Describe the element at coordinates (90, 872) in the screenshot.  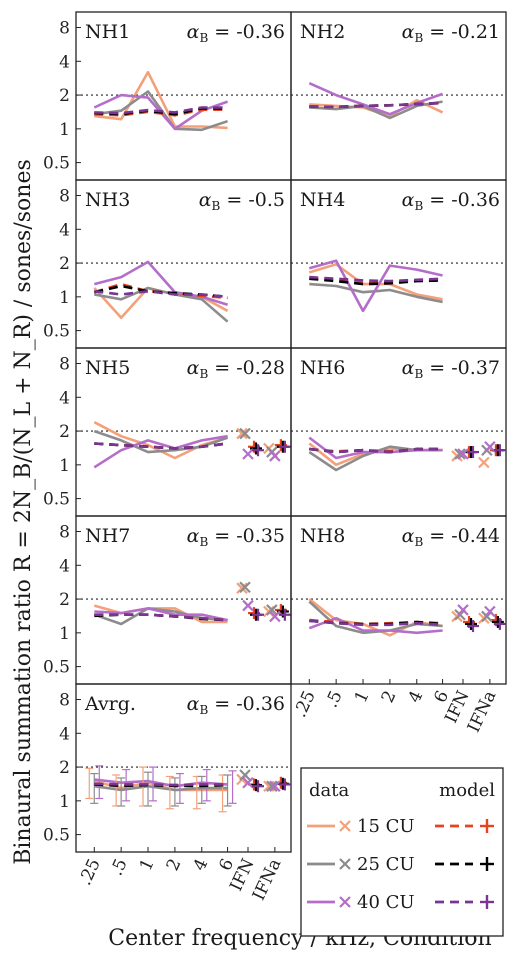
I see `x-tick-label: .25` at that location.